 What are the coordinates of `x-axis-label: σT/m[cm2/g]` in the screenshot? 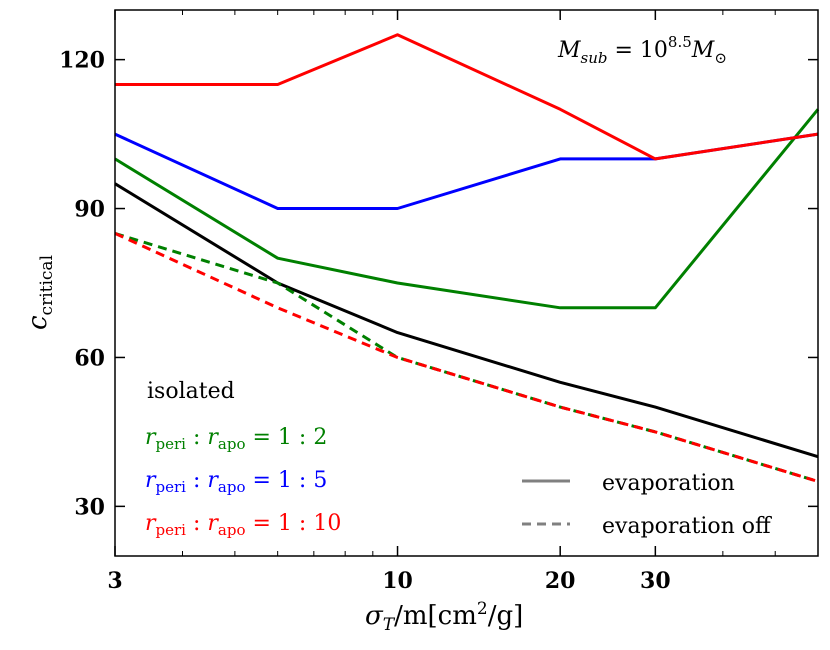 It's located at (444, 617).